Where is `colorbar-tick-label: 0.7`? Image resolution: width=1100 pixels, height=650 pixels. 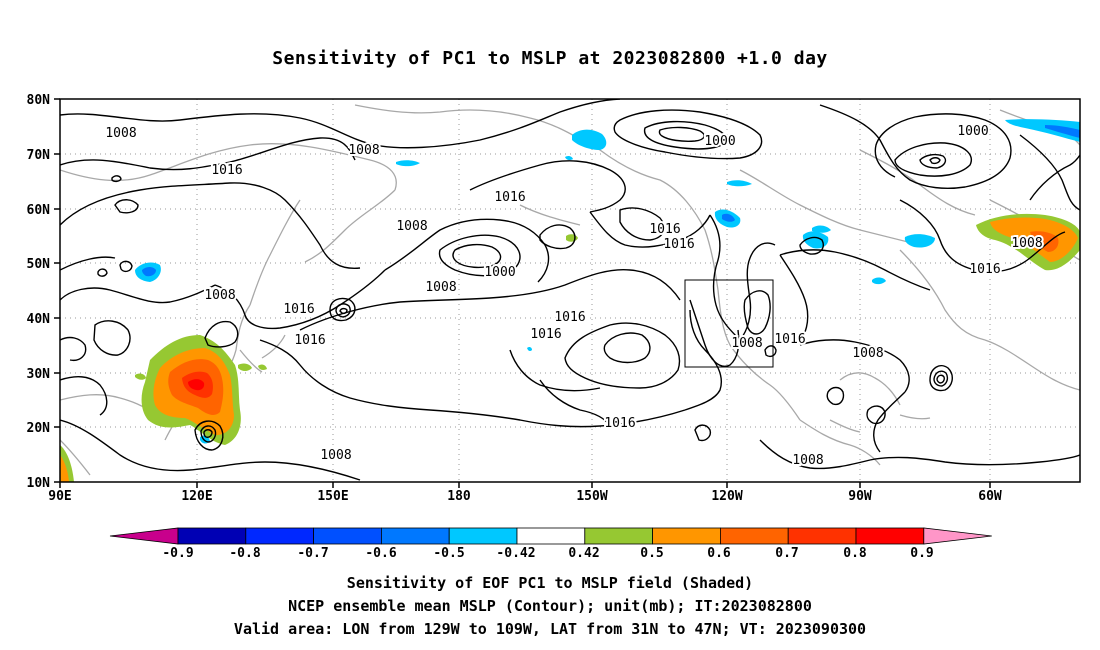
colorbar-tick-label: 0.7 is located at coordinates (786, 553).